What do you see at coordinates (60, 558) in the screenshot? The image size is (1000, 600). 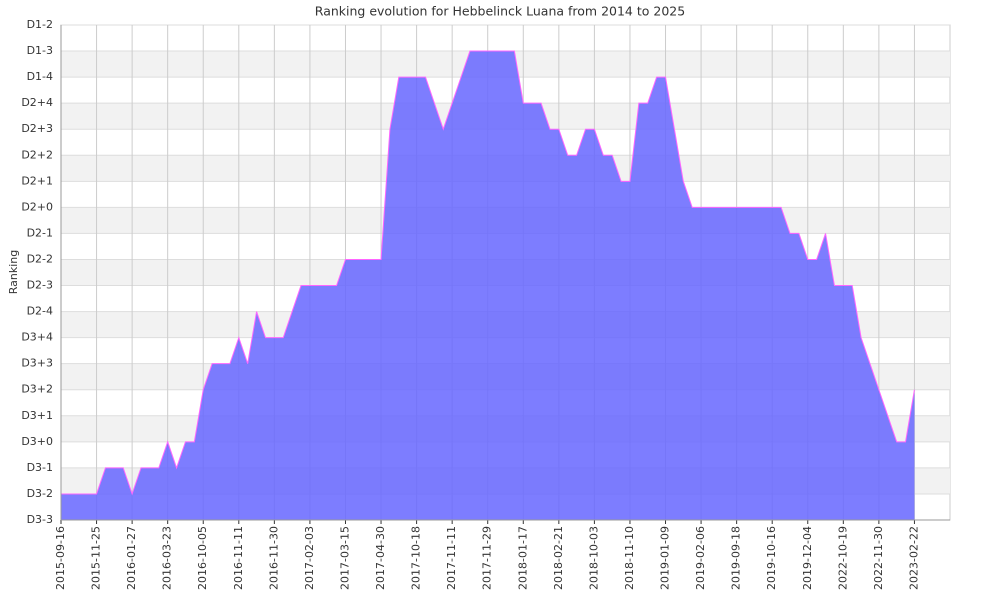 I see `x-tick-label: 2015-09-16` at bounding box center [60, 558].